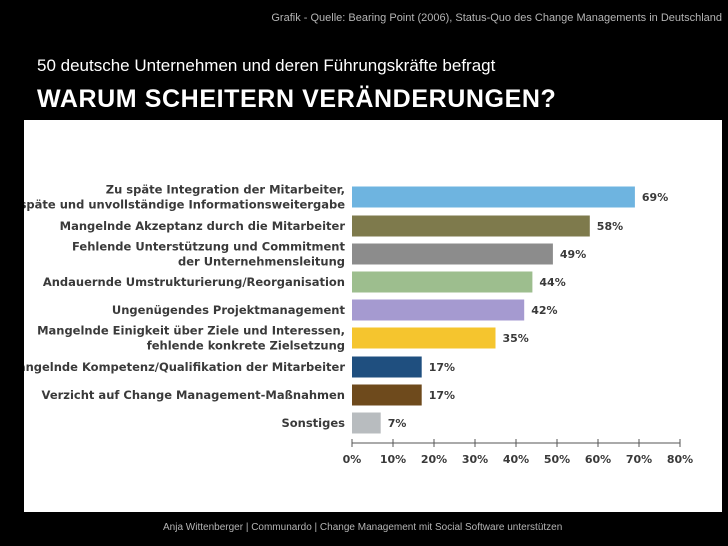  Describe the element at coordinates (397, 423) in the screenshot. I see `value-label-9: 7%` at that location.